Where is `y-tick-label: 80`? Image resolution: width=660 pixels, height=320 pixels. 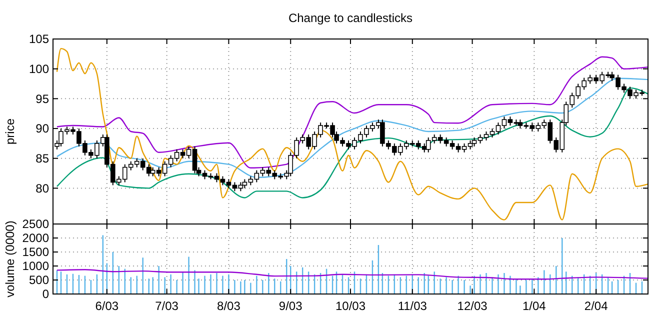 y-tick-label: 80 is located at coordinates (43, 188).